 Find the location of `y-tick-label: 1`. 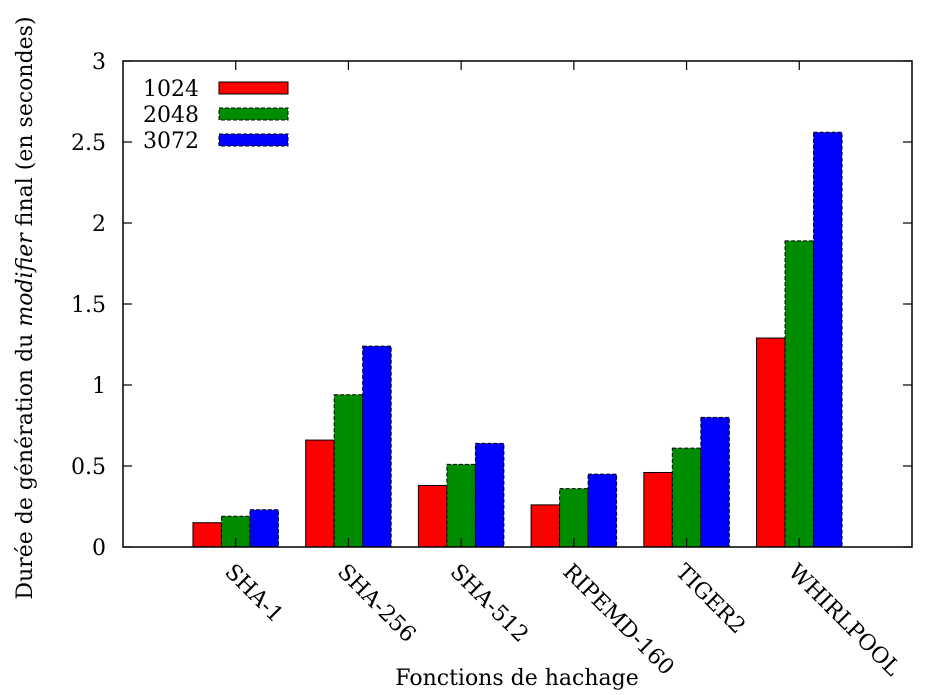

y-tick-label: 1 is located at coordinates (99, 386).